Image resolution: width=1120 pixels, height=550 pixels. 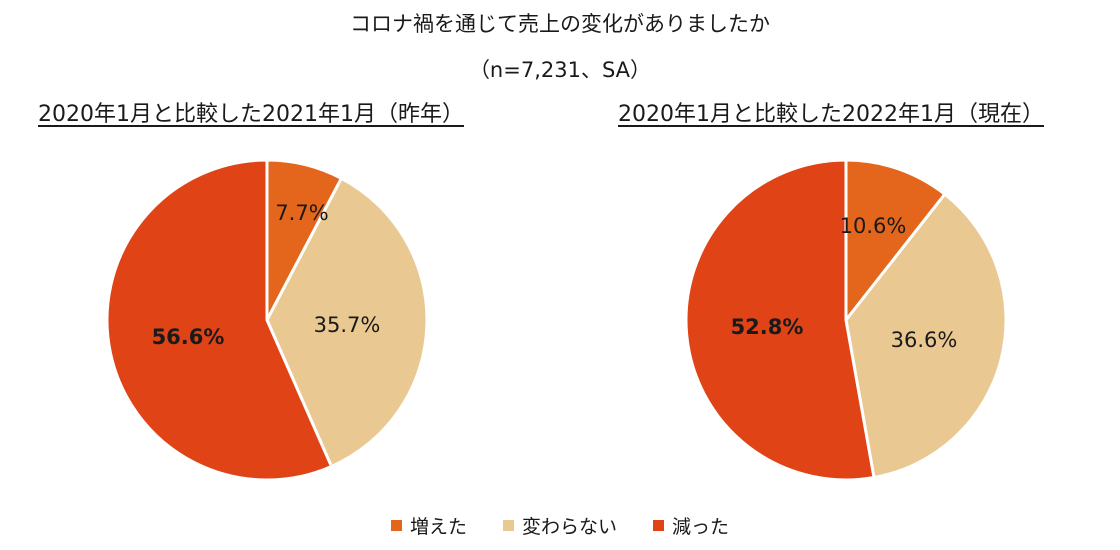 I want to click on pie-2022-label-increased: 10.6%, so click(x=873, y=226).